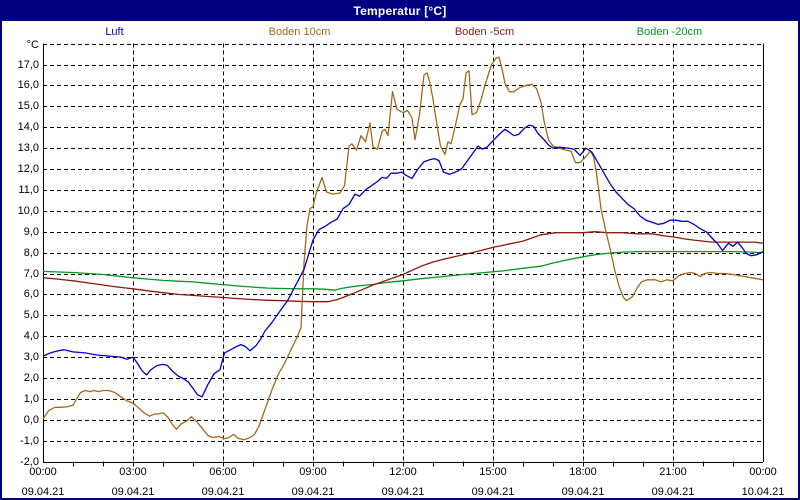  What do you see at coordinates (31, 336) in the screenshot?
I see `y-axis-tick-label: 4,0` at bounding box center [31, 336].